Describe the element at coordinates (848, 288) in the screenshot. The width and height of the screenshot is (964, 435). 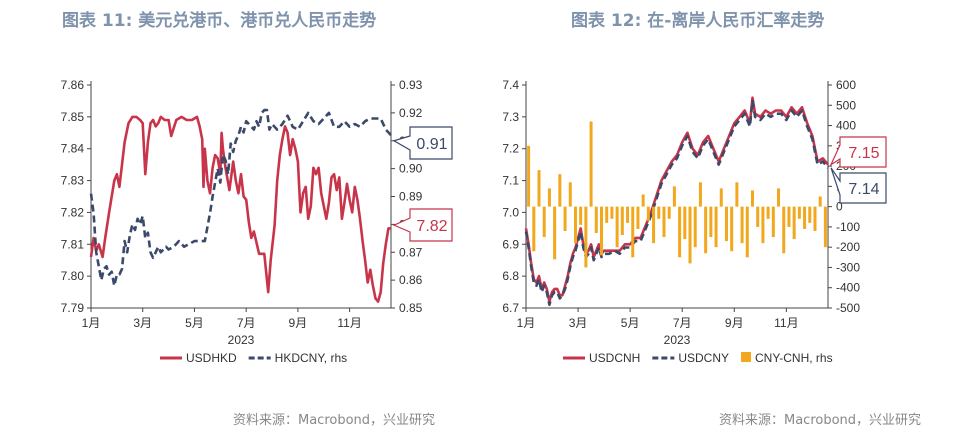
I see `right-tick-label: -400` at that location.